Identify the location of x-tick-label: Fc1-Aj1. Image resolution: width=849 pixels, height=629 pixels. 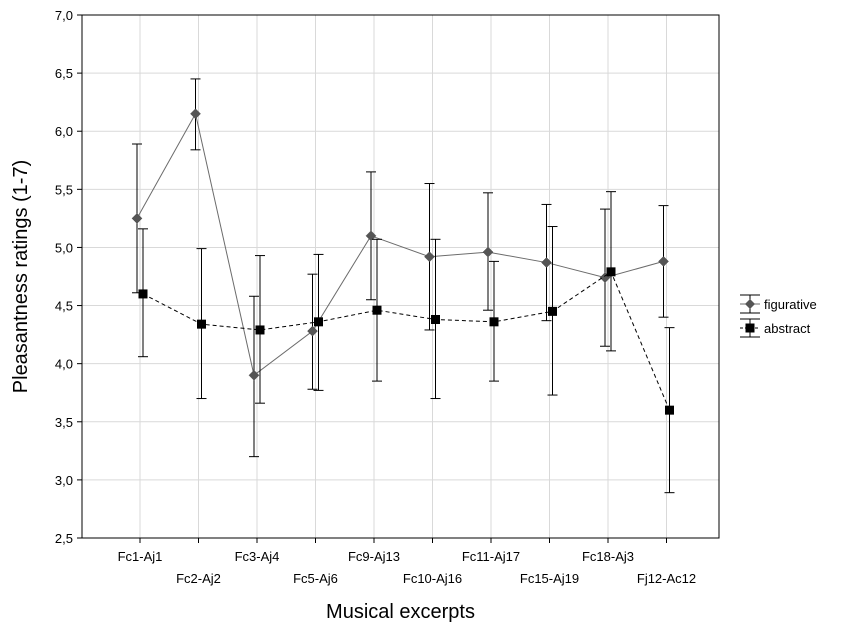
(140, 556).